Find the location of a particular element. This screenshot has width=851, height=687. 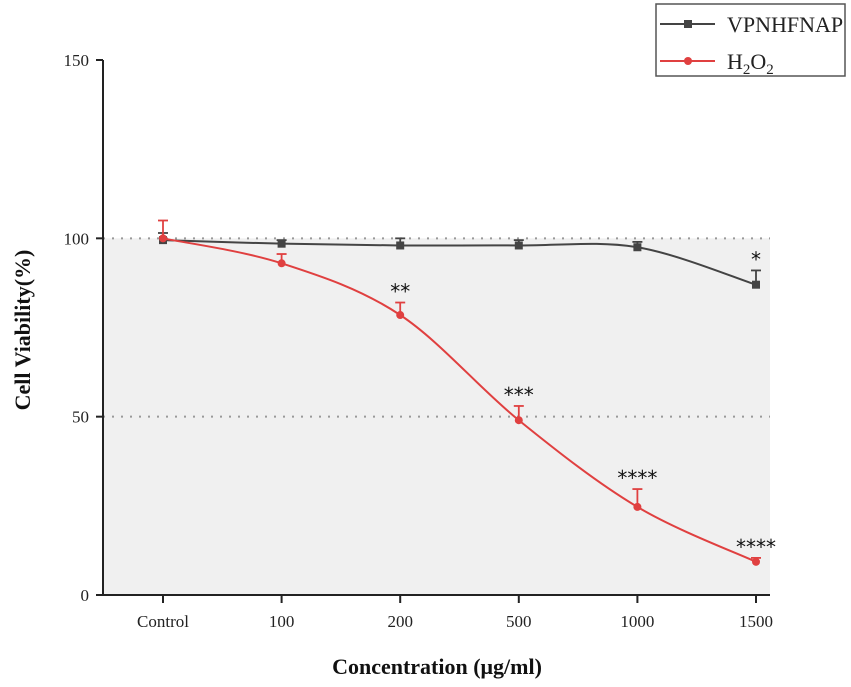

vpnhfnap-significance-label: * is located at coordinates (756, 259).